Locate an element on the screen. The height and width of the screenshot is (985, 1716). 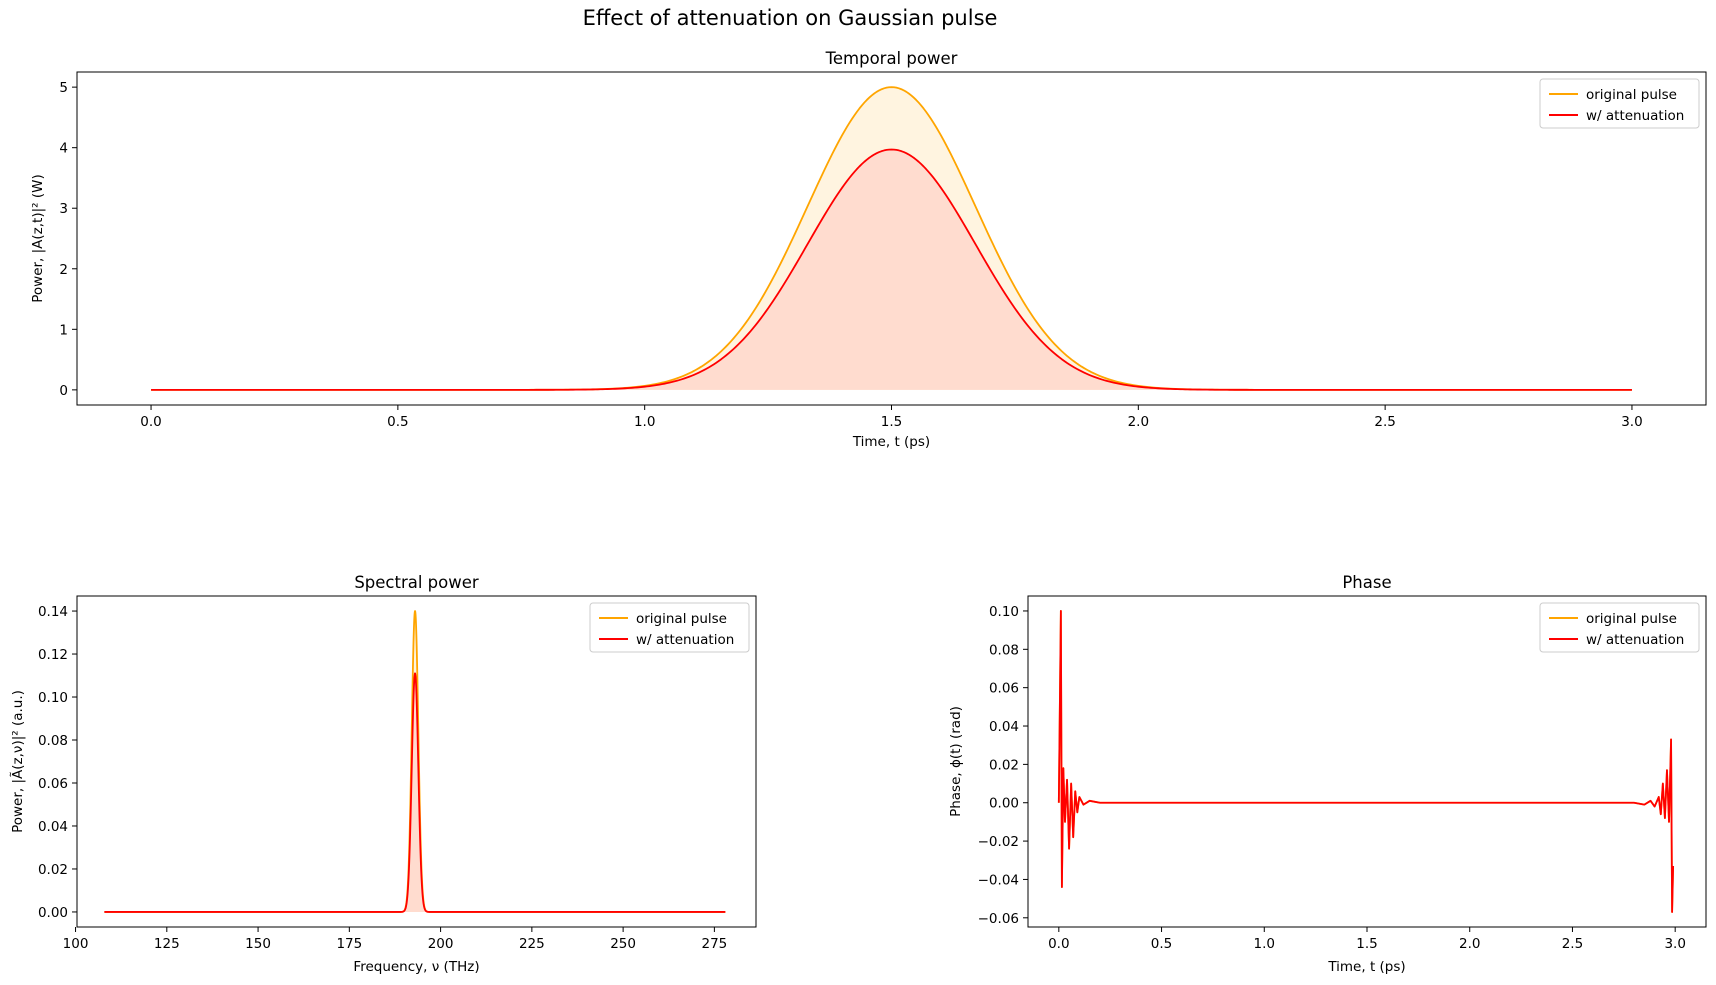
temporal-ytick-label: 0 is located at coordinates (63, 391).